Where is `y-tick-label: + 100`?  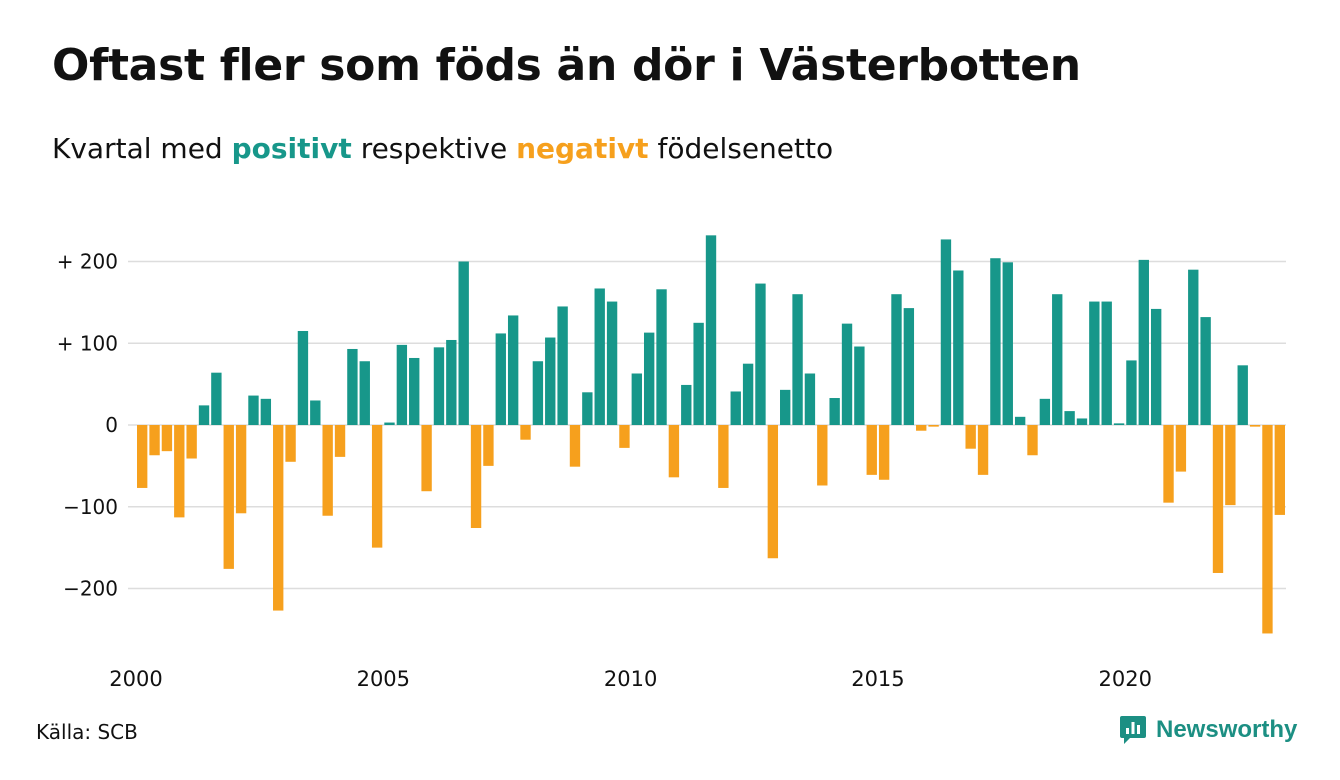
y-tick-label: + 100 is located at coordinates (87, 343).